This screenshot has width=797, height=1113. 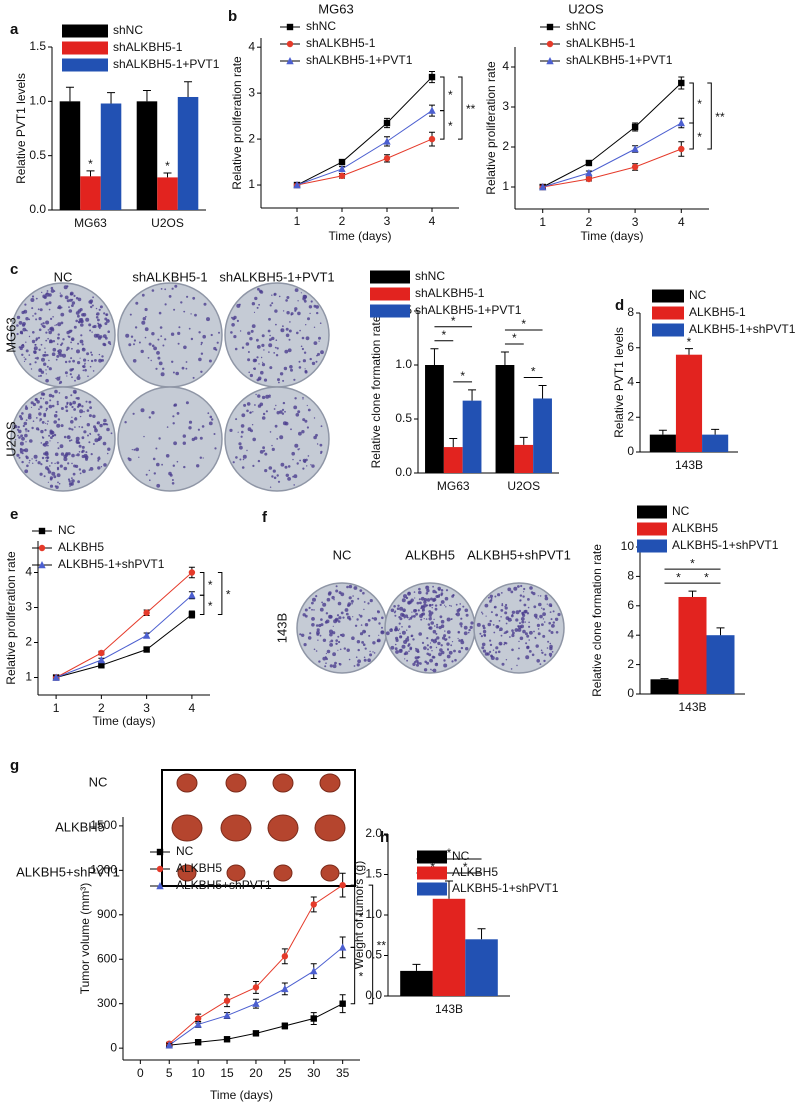 What do you see at coordinates (450, 126) in the screenshot?
I see `significance-label: *` at bounding box center [450, 126].